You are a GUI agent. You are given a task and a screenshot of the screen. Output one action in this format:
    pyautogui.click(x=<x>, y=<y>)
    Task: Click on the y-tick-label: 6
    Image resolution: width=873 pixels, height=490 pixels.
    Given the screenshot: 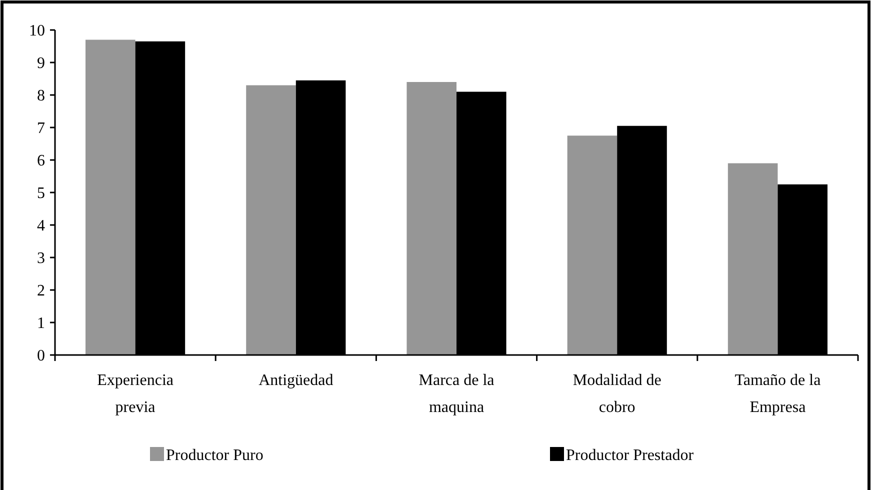 What is the action you would take?
    pyautogui.click(x=41, y=161)
    